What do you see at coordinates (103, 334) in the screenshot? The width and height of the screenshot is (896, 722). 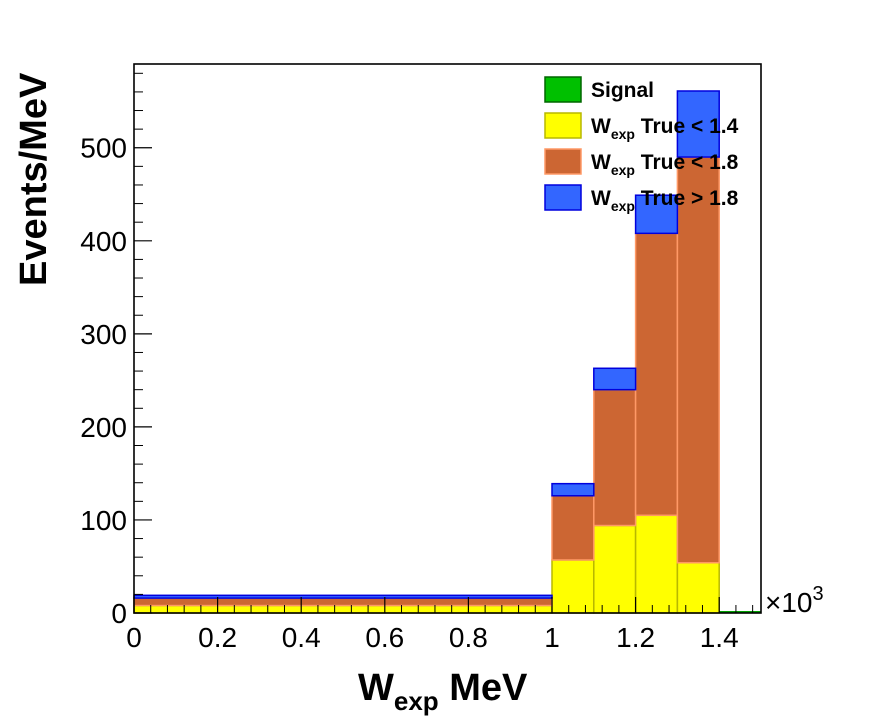 I see `y-tick-label: 300` at bounding box center [103, 334].